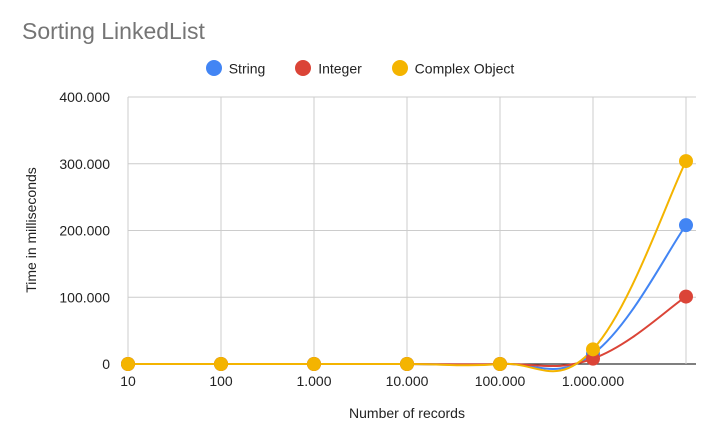 The width and height of the screenshot is (720, 445). I want to click on y-tick-label: 400.000, so click(84, 97).